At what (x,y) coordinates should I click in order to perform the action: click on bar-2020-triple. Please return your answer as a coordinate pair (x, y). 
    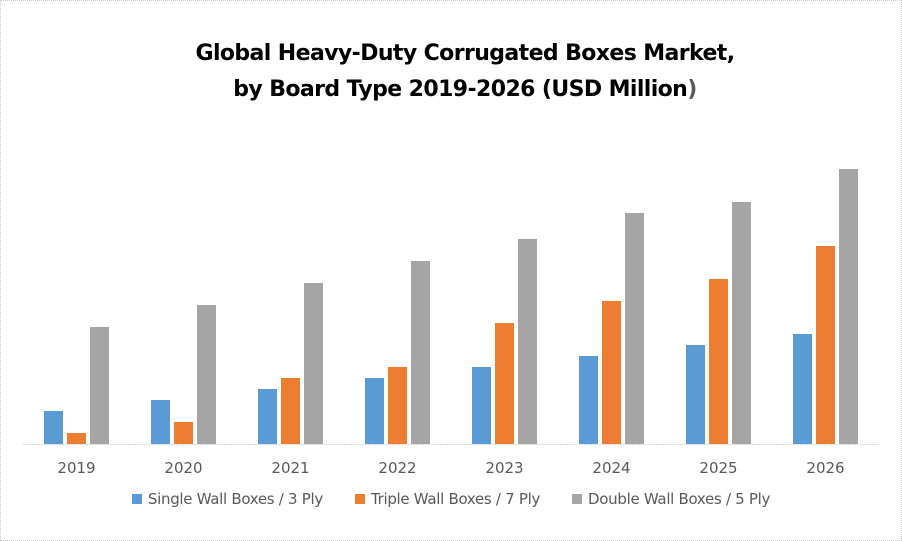
    Looking at the image, I should click on (183, 433).